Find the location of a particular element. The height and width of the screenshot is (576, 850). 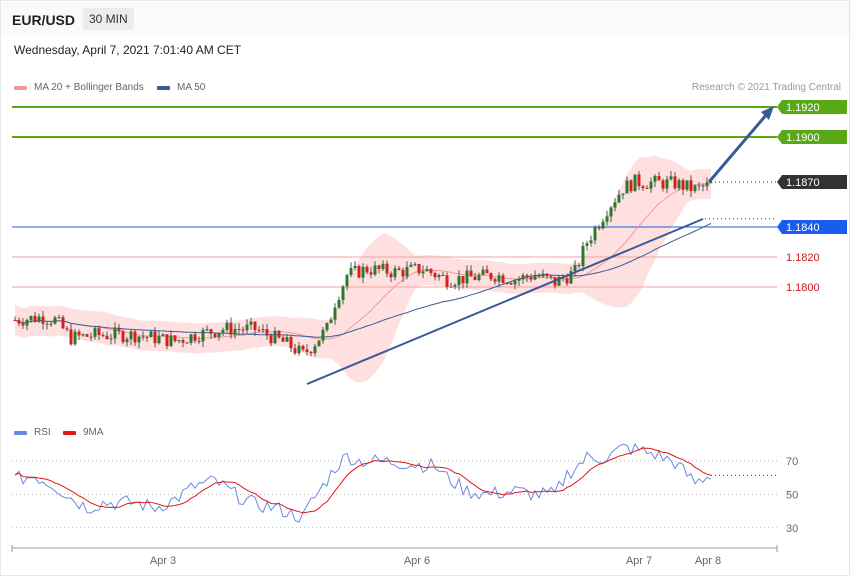

price-tag-bg-1.1840 is located at coordinates (812, 227).